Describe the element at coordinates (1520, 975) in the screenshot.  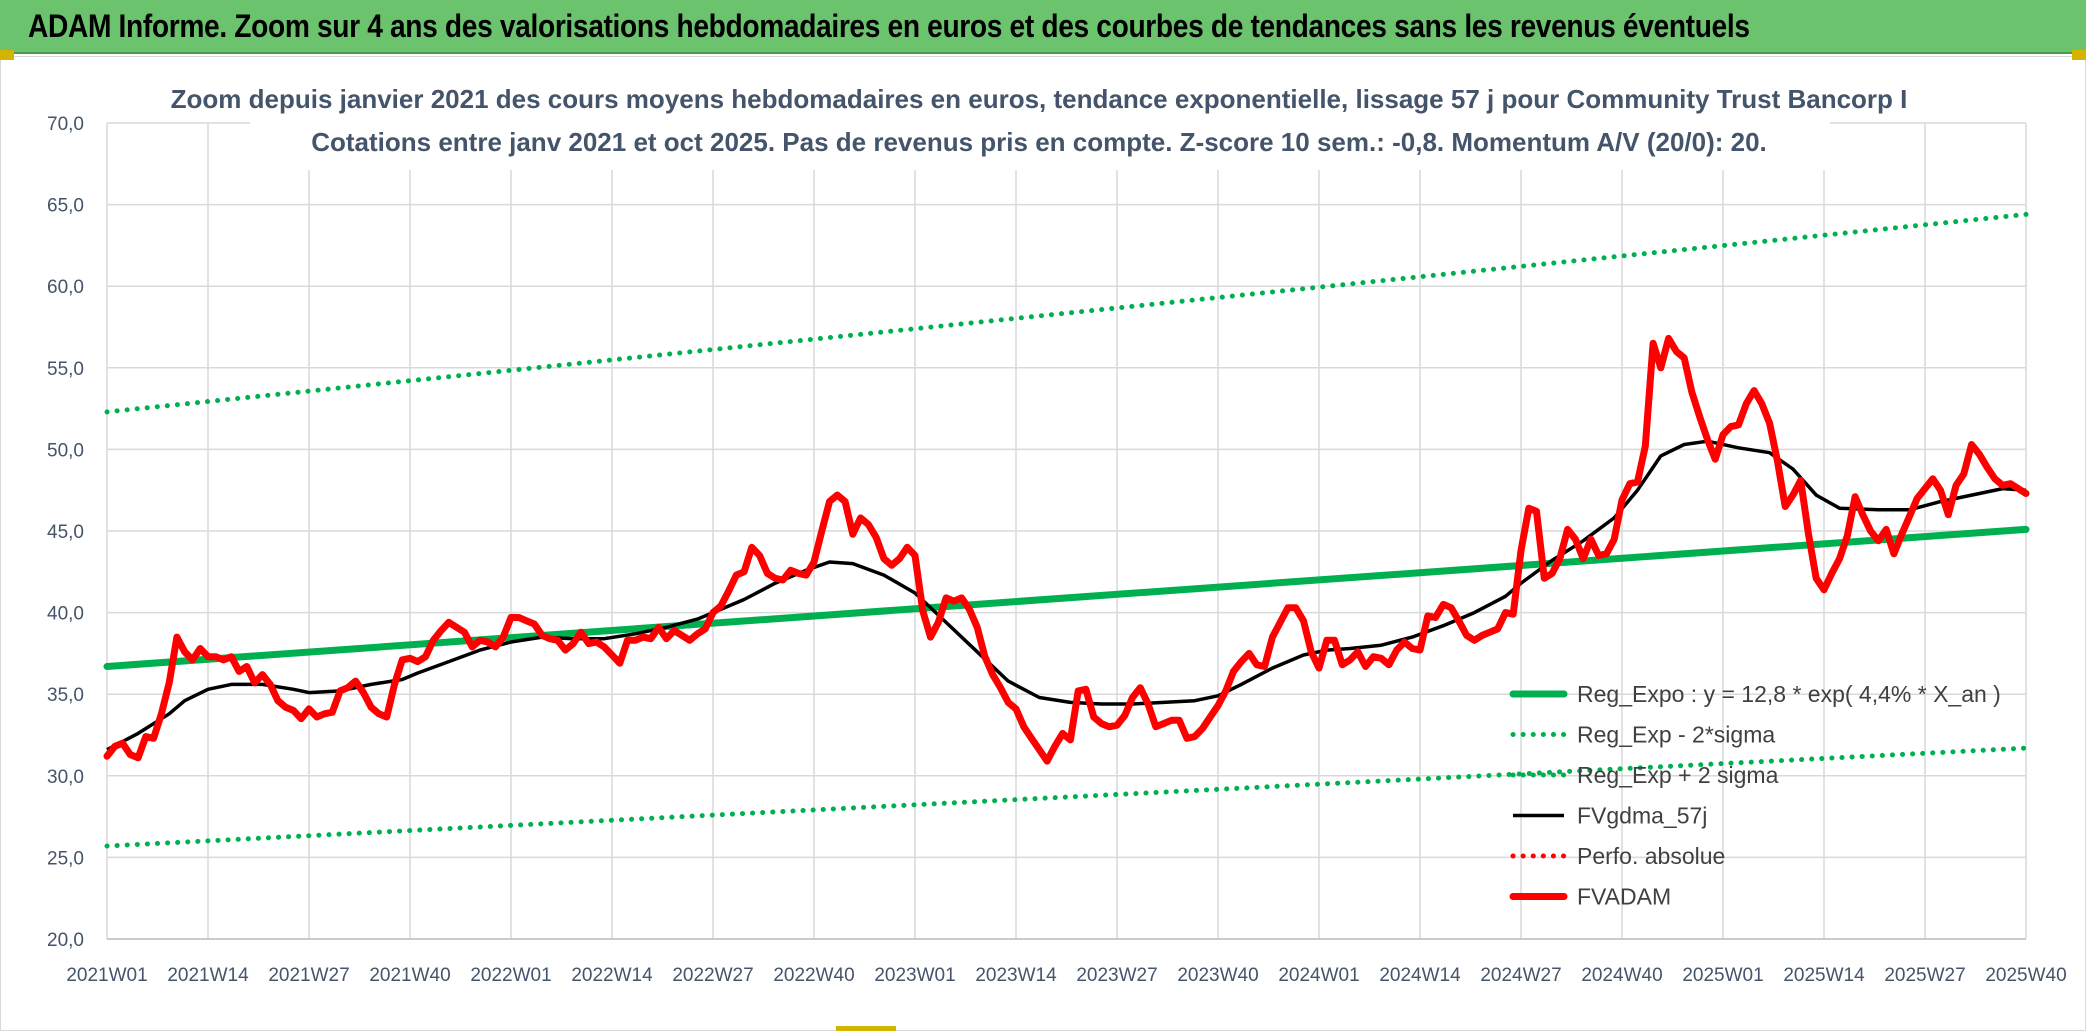
I see `x-tick-label: 2024W27` at that location.